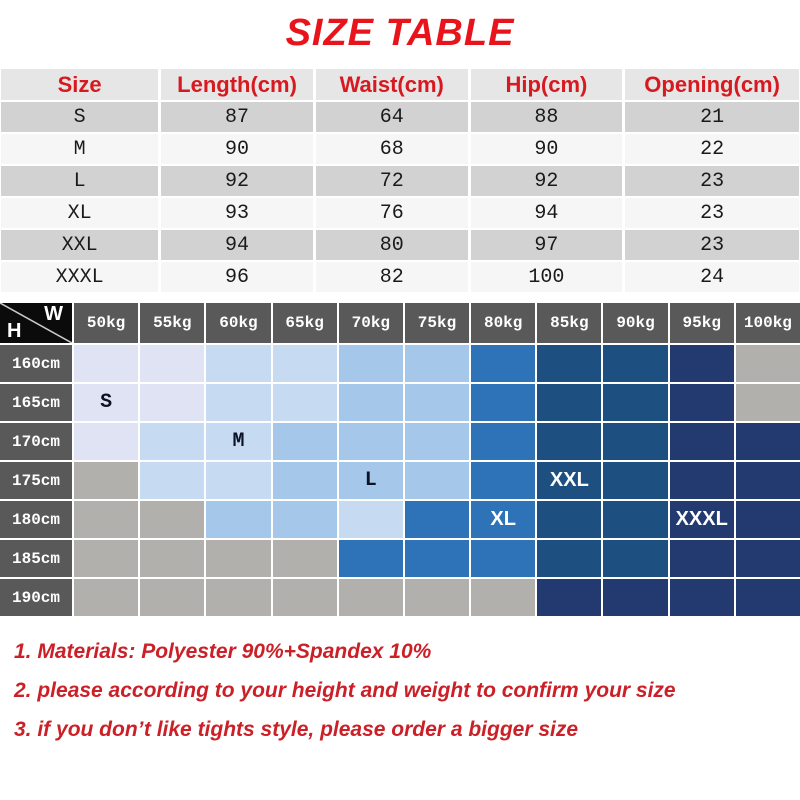 Image resolution: width=800 pixels, height=800 pixels. Describe the element at coordinates (370, 480) in the screenshot. I see `chart-size-label-cell: L` at that location.